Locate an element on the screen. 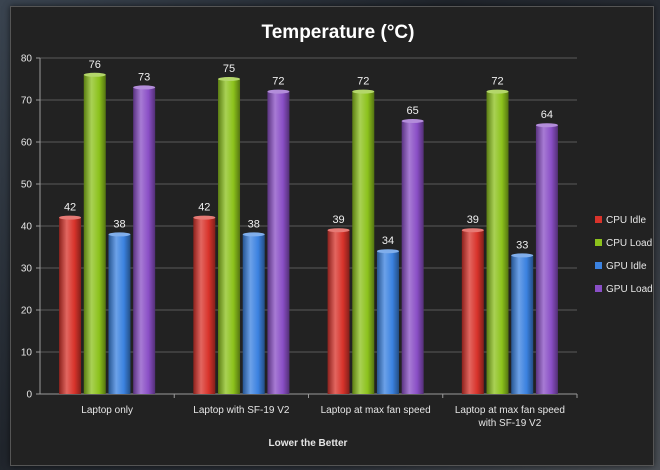 The width and height of the screenshot is (660, 470). data-label: 75 is located at coordinates (229, 69).